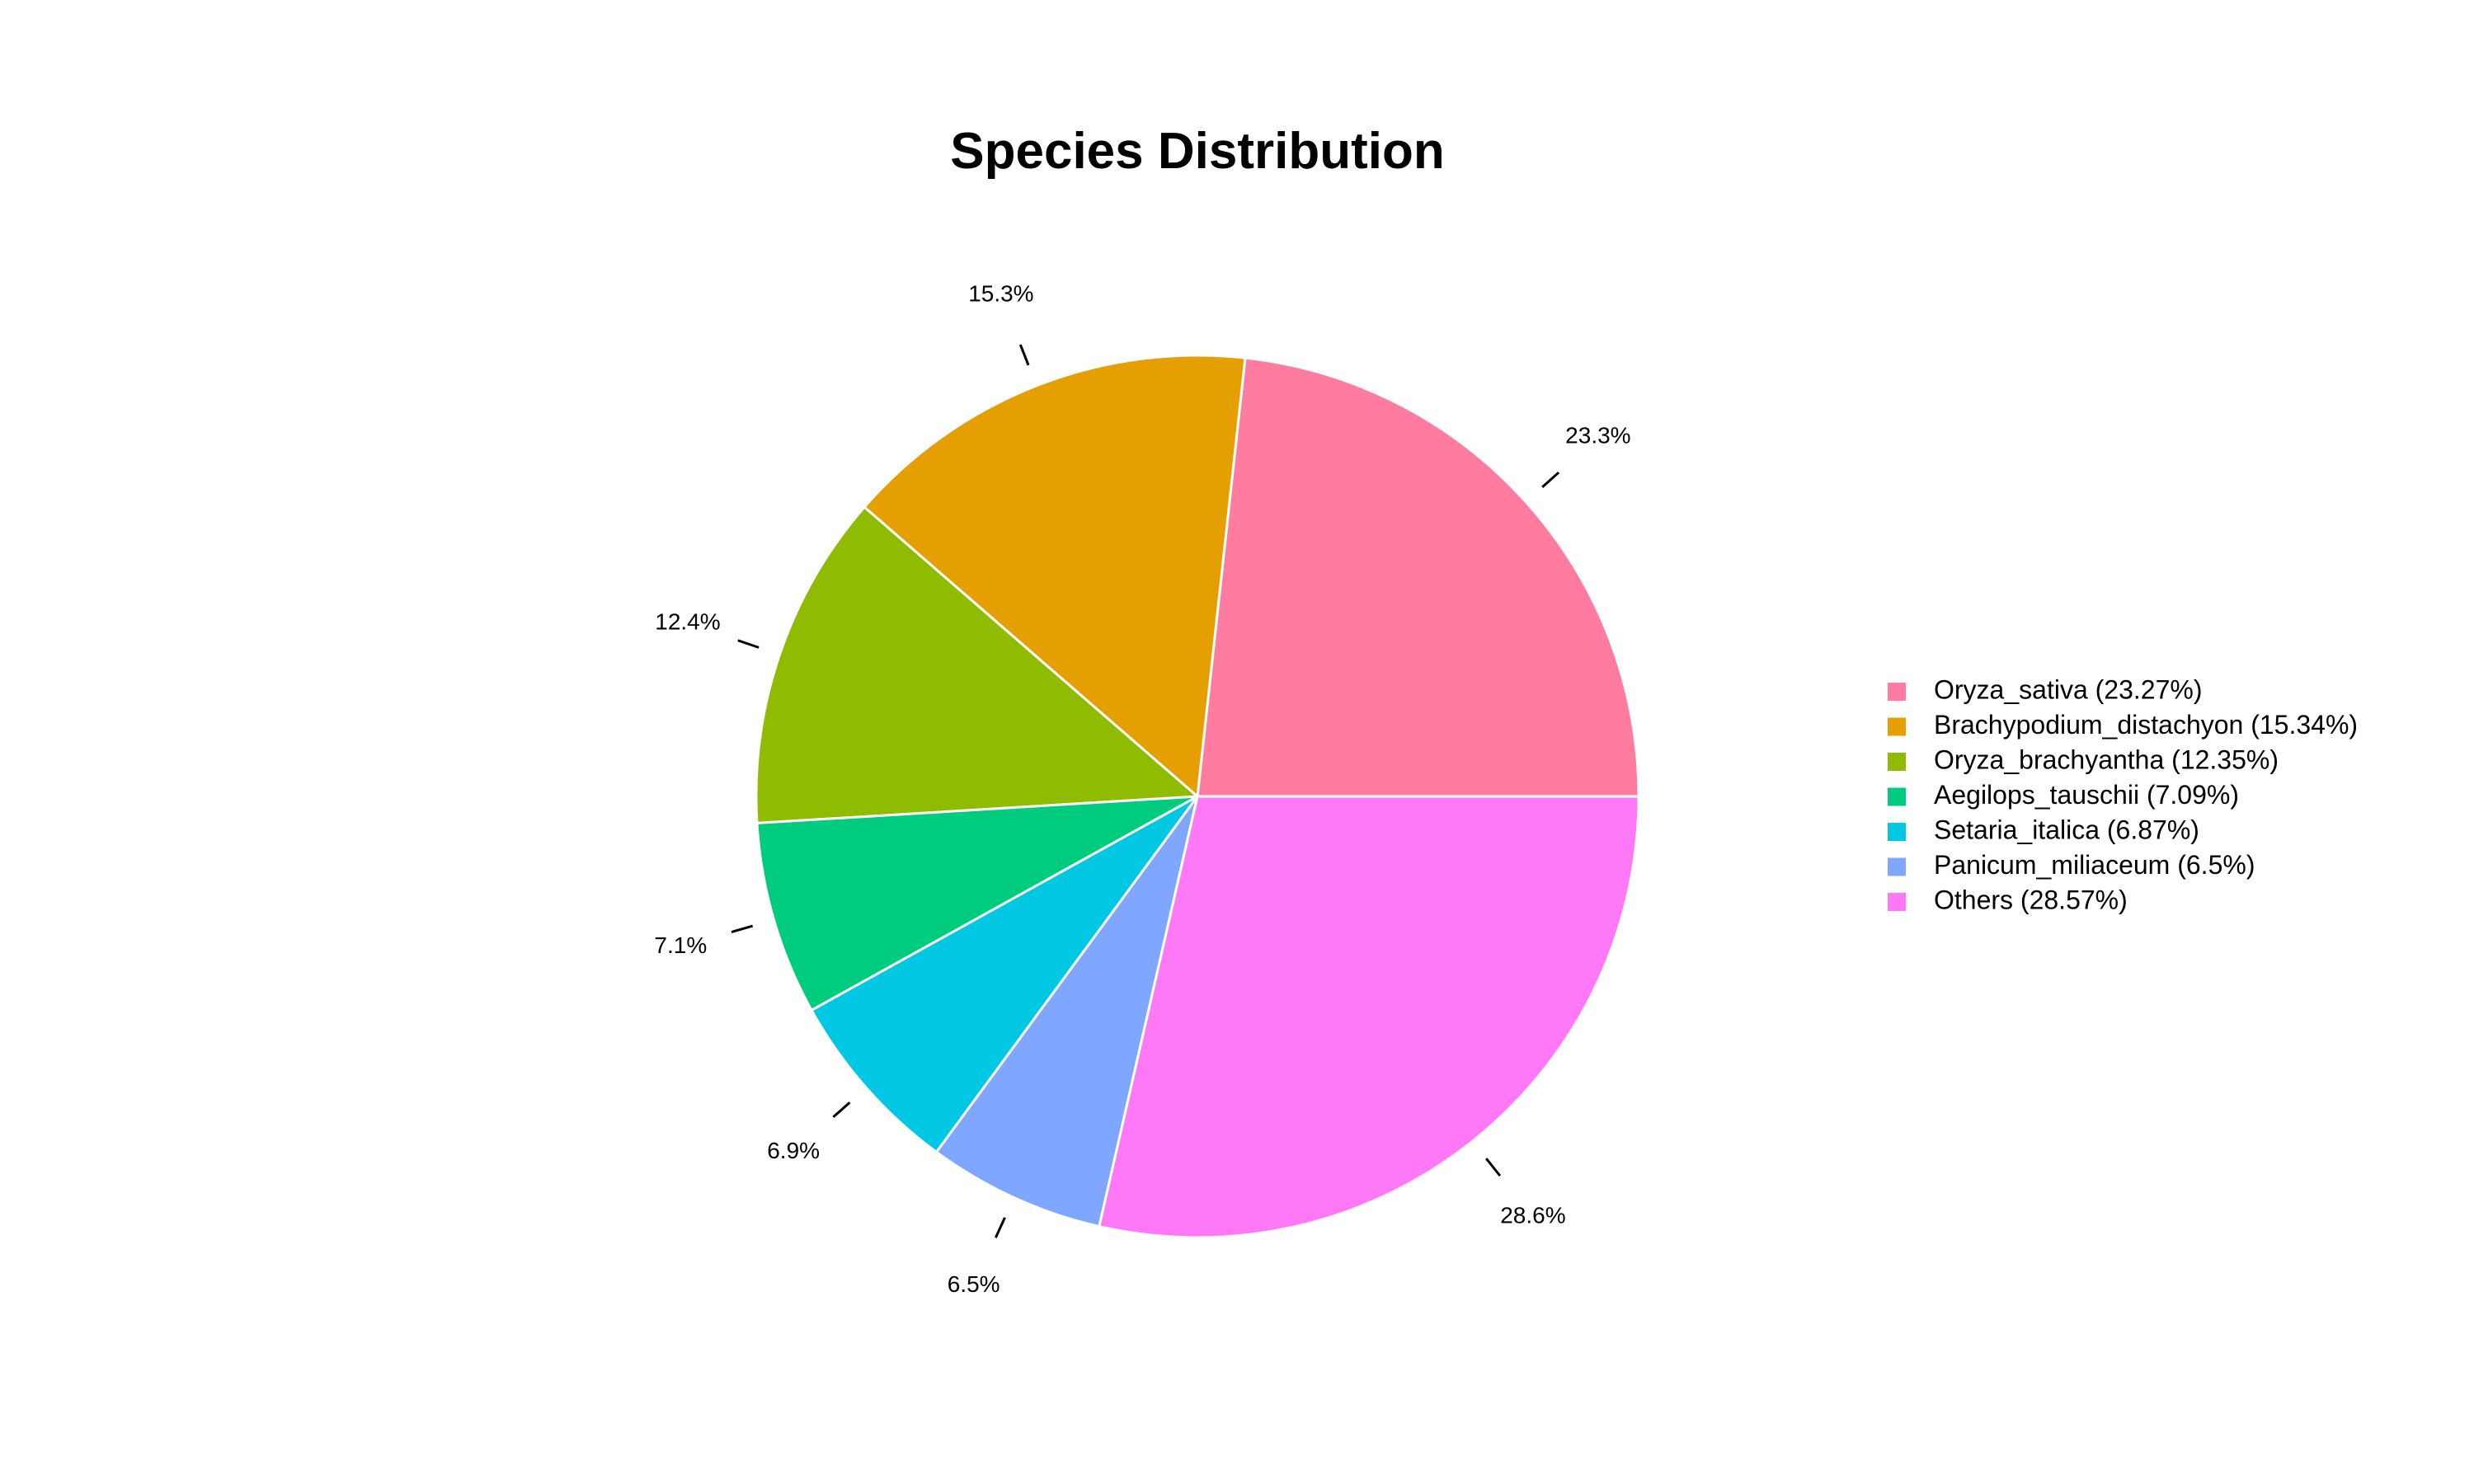  Describe the element at coordinates (742, 928) in the screenshot. I see `label-tick-aegilops-tauschii` at that location.